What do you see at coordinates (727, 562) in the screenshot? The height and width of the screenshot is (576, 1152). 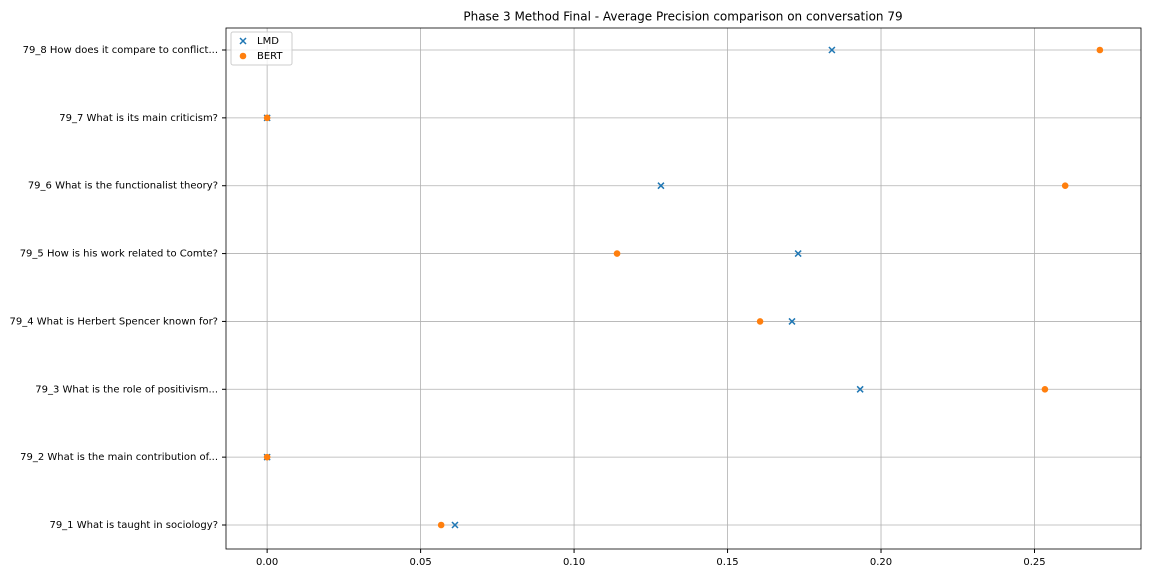 I see `x-tick-label: 0.15` at bounding box center [727, 562].